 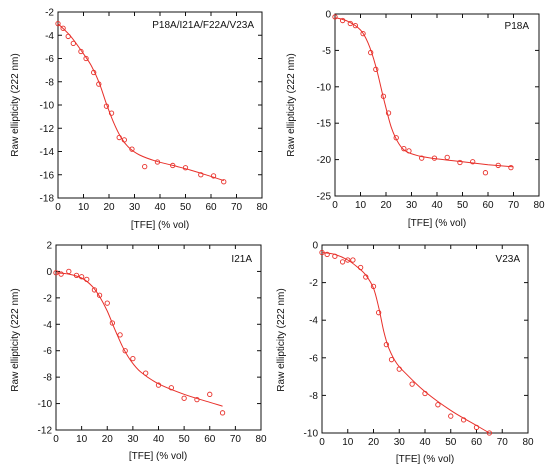 I want to click on y-tick-label: -25, so click(x=324, y=197).